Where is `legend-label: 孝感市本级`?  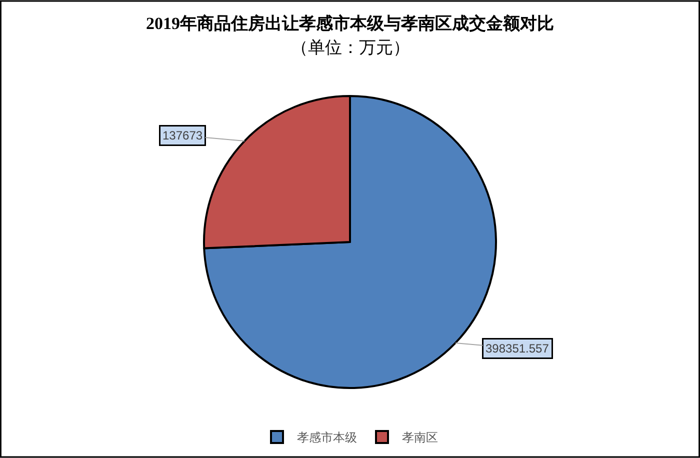 legend-label: 孝感市本级 is located at coordinates (327, 437).